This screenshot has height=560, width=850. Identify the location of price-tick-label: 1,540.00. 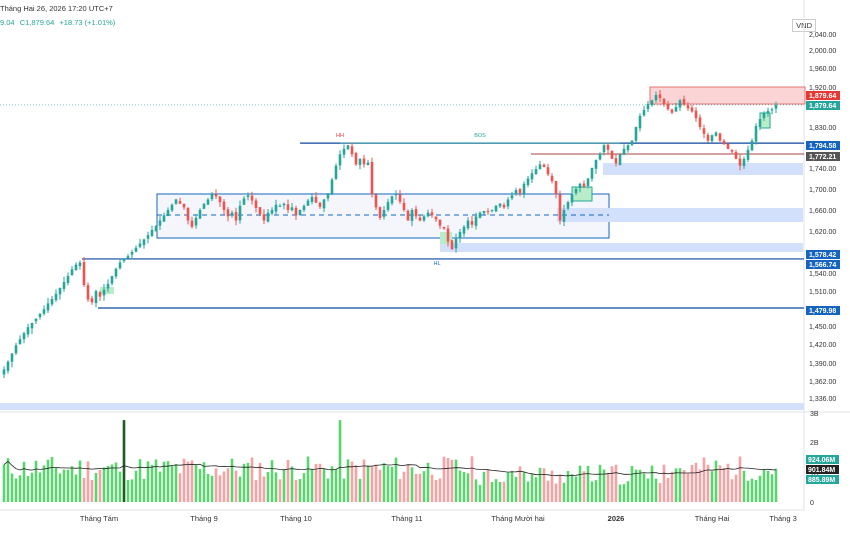
(822, 274).